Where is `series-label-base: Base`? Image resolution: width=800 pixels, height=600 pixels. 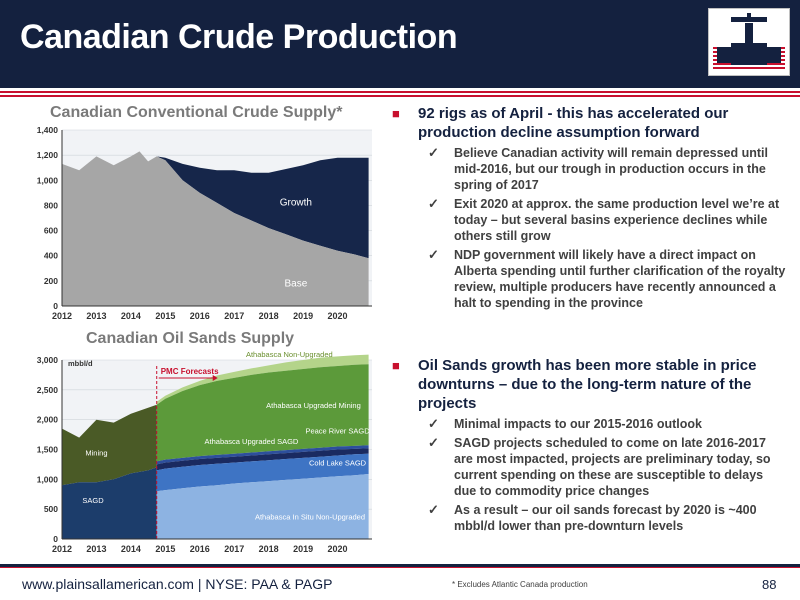 series-label-base: Base is located at coordinates (295, 283).